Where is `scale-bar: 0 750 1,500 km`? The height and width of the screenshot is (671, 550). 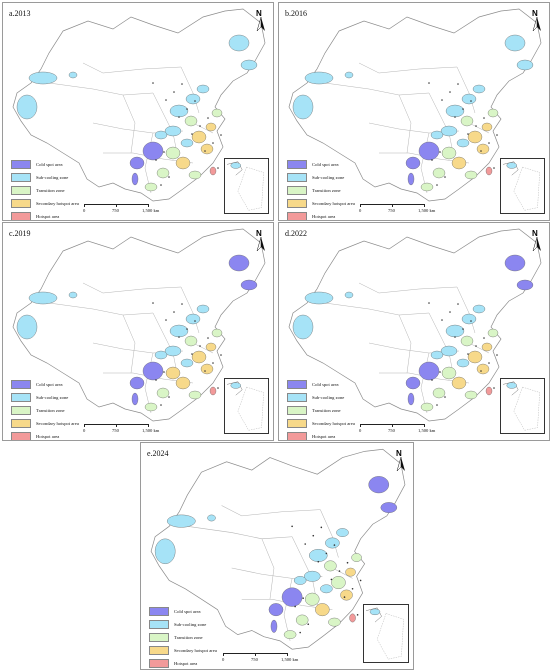
scale-bar: 0 750 1,500 km is located at coordinates (397, 209).